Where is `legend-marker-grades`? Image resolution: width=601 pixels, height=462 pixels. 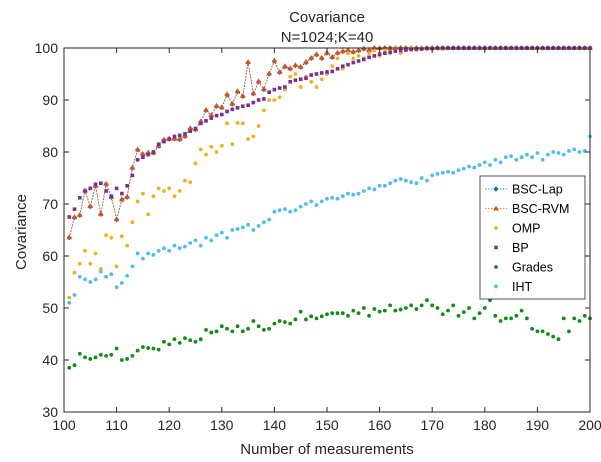 legend-marker-grades is located at coordinates (496, 267).